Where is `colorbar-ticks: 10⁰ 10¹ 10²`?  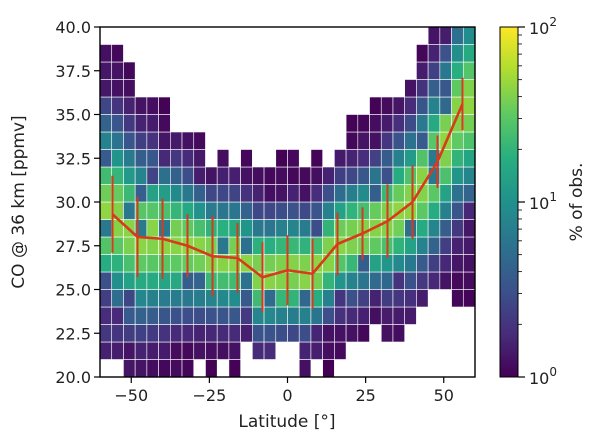 colorbar-ticks: 10⁰ 10¹ 10² is located at coordinates (537, 201).